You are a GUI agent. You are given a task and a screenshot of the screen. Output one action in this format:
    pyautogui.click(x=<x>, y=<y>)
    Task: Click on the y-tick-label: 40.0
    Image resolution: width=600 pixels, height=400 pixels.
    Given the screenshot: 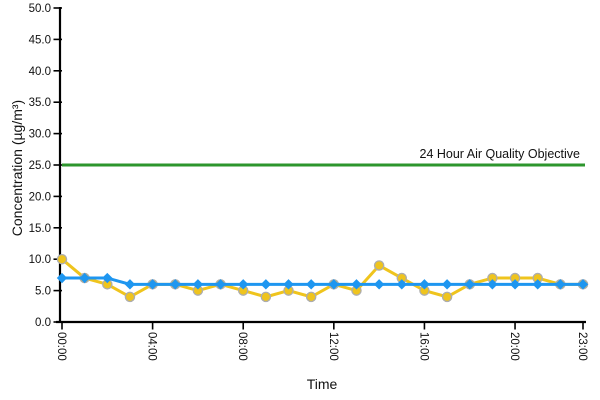 What is the action you would take?
    pyautogui.click(x=40, y=72)
    